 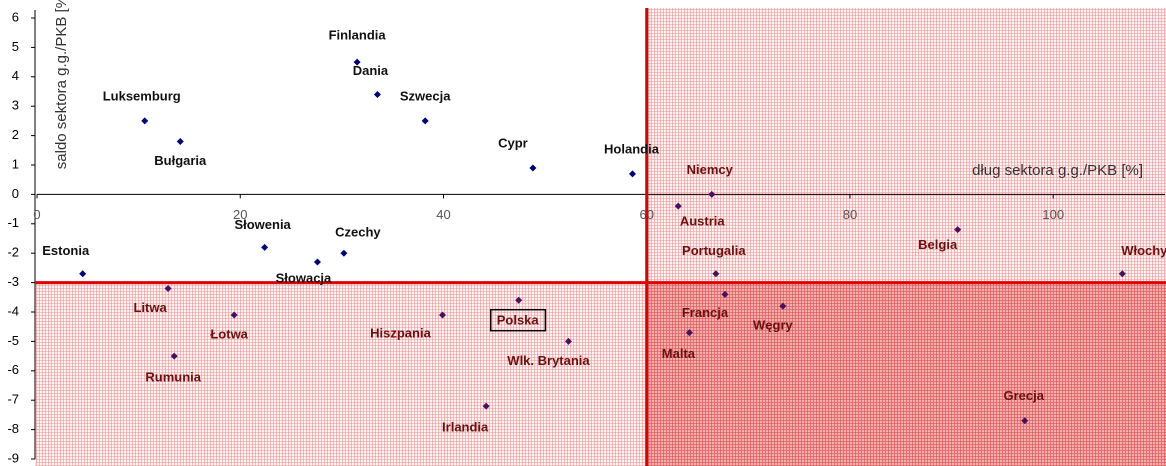 I want to click on y-tick-label: 3, so click(x=15, y=105).